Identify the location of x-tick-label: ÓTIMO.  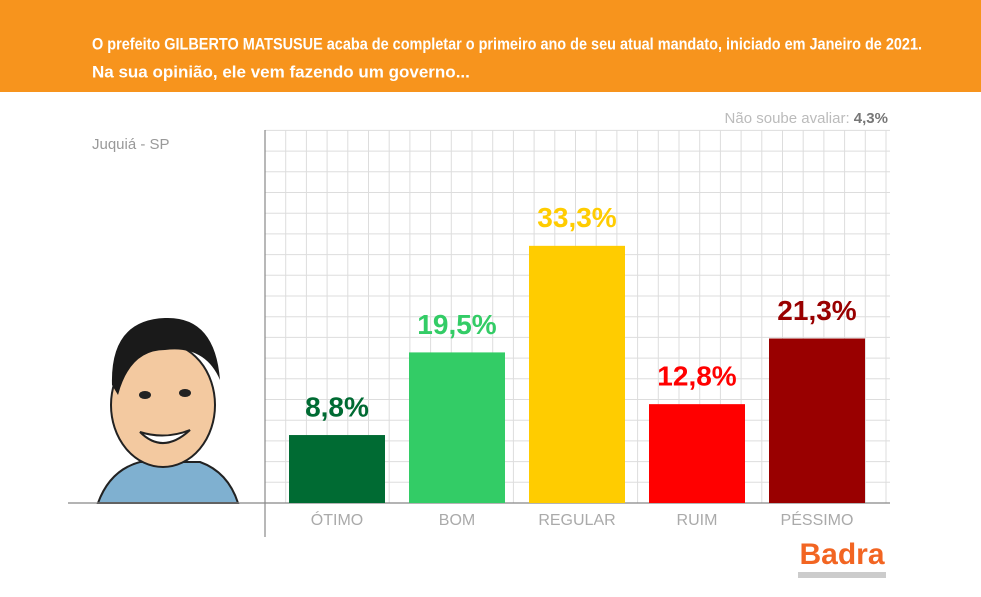
(337, 519).